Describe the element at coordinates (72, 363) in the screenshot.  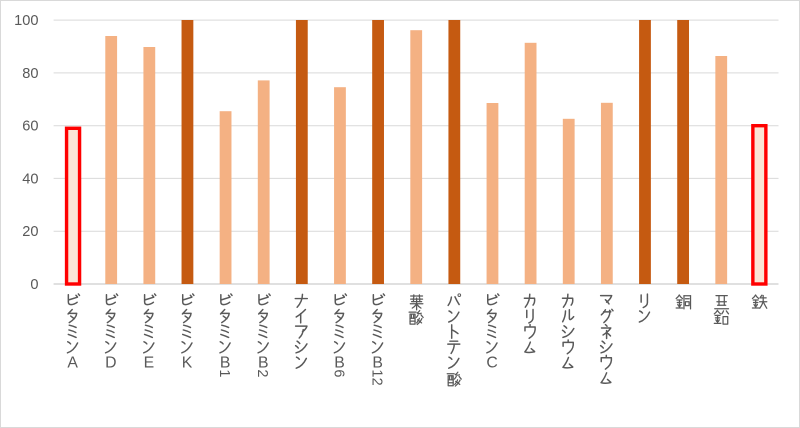
I see `svg-text: A` at that location.